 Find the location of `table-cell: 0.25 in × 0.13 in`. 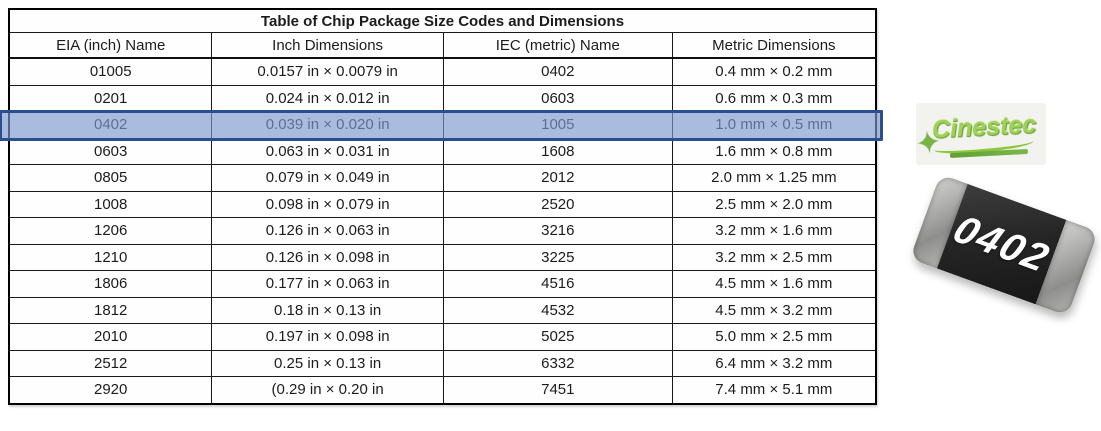

table-cell: 0.25 in × 0.13 in is located at coordinates (327, 363).